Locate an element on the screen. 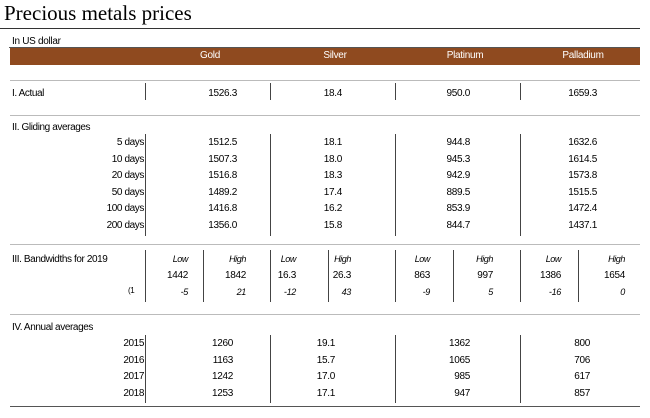  table-cell: 17.1 is located at coordinates (326, 393).